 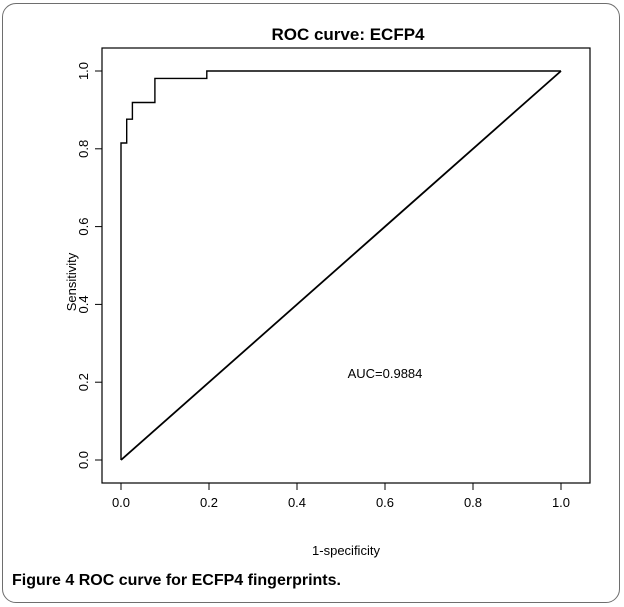 What do you see at coordinates (297, 502) in the screenshot?
I see `x-tick-label: 0.4` at bounding box center [297, 502].